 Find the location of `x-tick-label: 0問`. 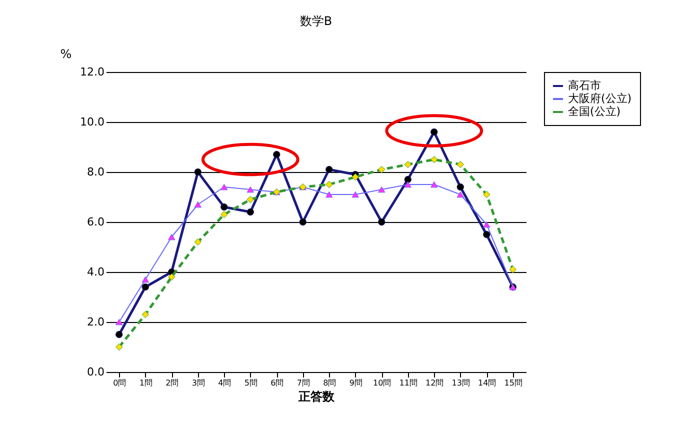

x-tick-label: 0問 is located at coordinates (119, 383).